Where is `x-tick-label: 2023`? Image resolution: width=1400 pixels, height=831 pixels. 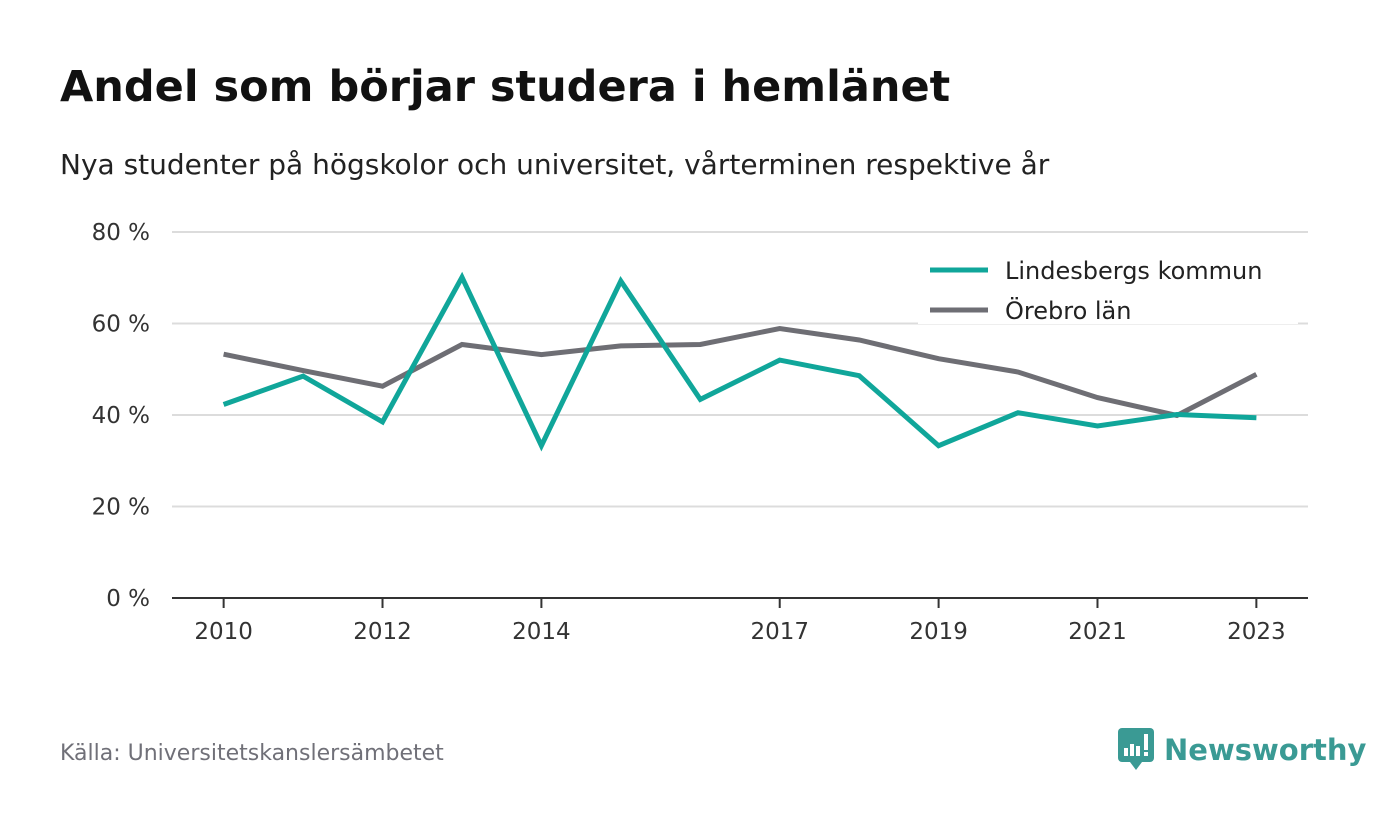 x-tick-label: 2023 is located at coordinates (1256, 632).